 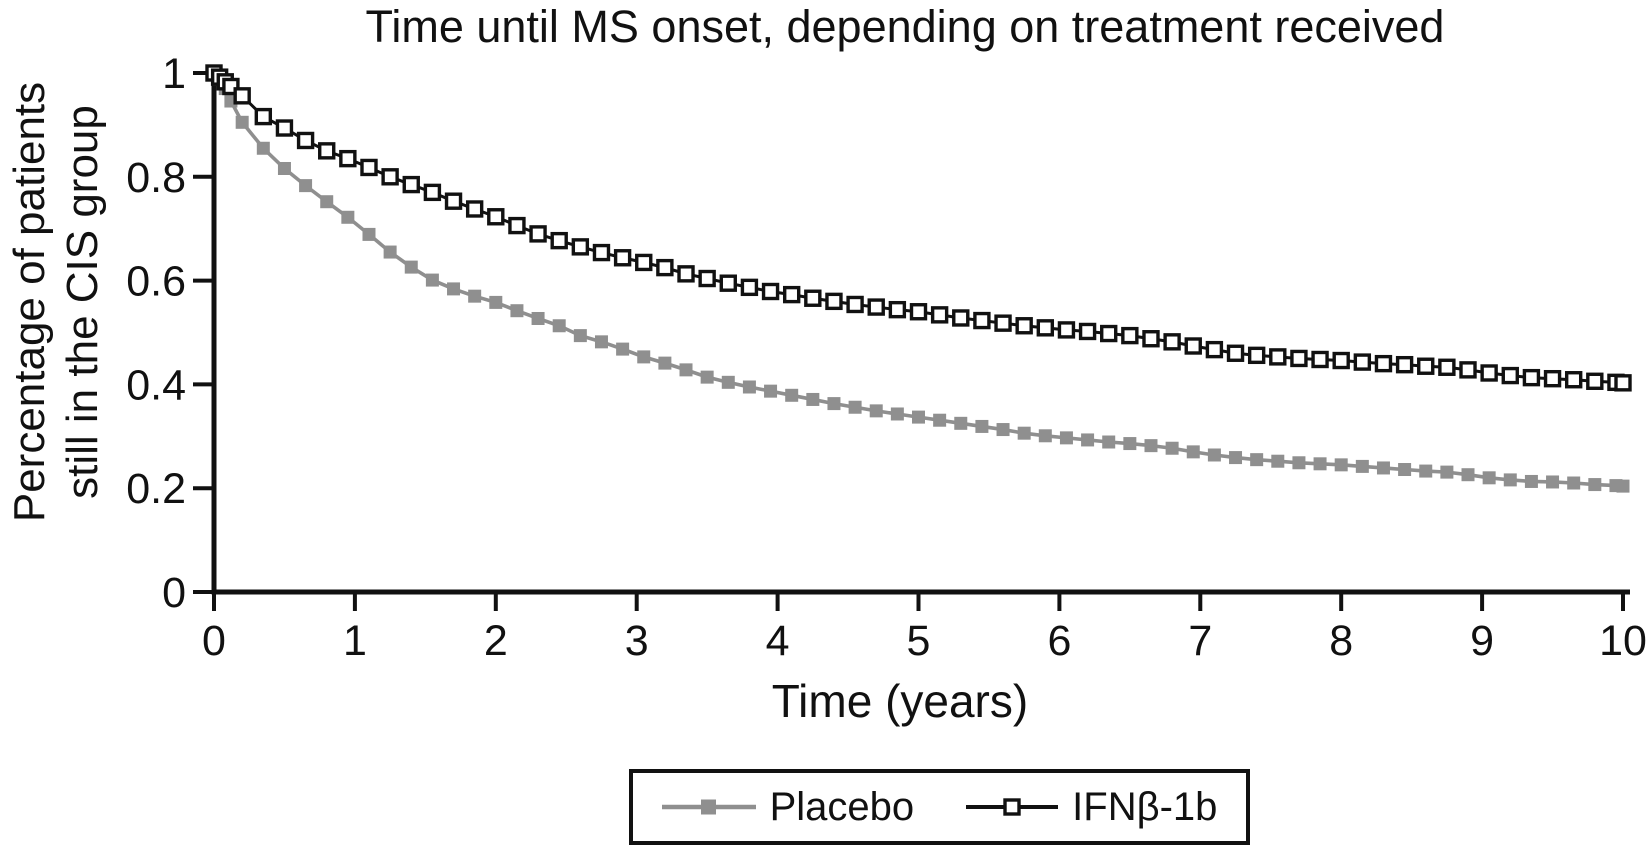 What do you see at coordinates (778, 641) in the screenshot?
I see `x-tick-label: 4` at bounding box center [778, 641].